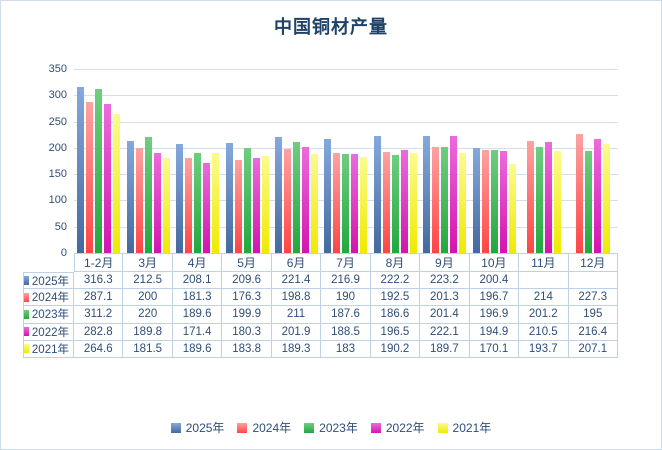 Image resolution: width=662 pixels, height=450 pixels. I want to click on table-row-header: 2025年, so click(48, 281).